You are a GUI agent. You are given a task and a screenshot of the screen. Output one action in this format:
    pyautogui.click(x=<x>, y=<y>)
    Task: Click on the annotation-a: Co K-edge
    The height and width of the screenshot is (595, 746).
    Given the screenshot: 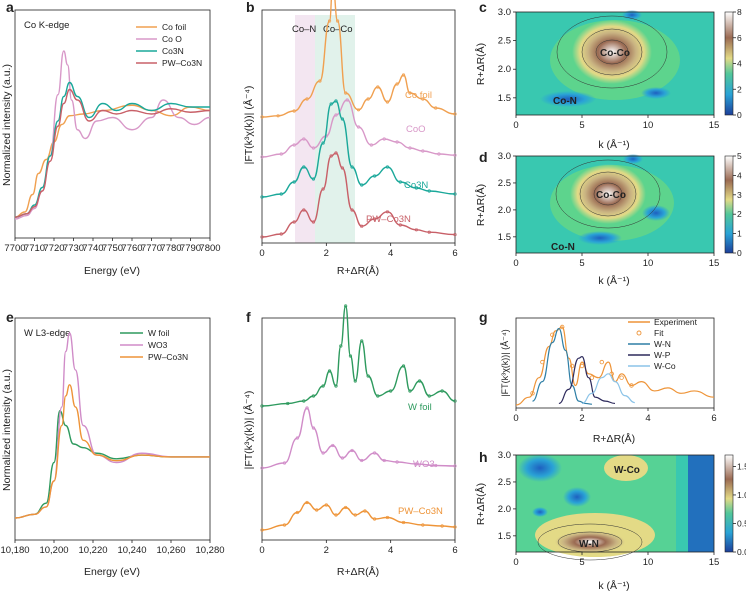 What is the action you would take?
    pyautogui.click(x=46, y=25)
    